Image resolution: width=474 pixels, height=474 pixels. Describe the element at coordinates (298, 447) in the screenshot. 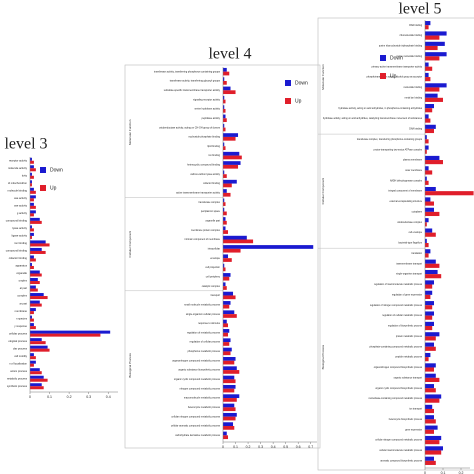

I see `x-tick-label: 0.6` at that location.